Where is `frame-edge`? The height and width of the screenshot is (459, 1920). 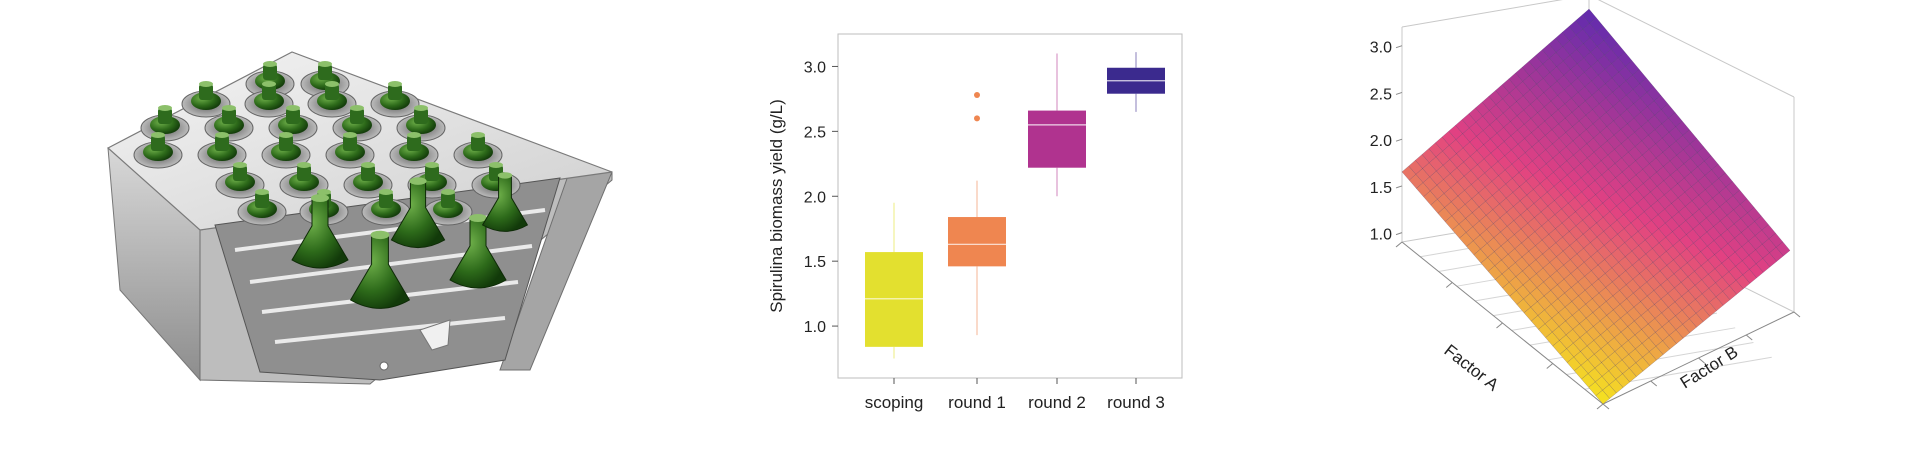 frame-edge is located at coordinates (1696, 49).